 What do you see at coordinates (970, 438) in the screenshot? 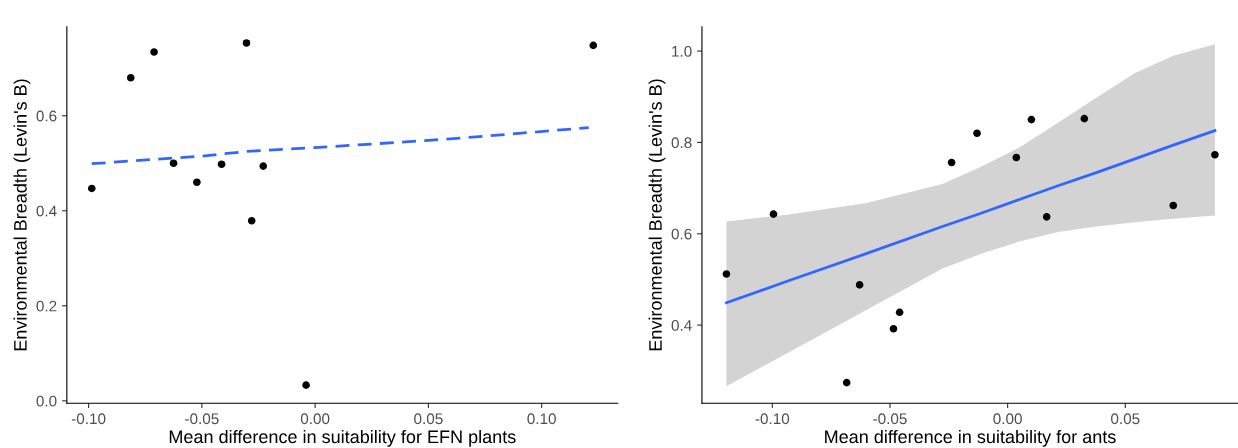
I see `x-axis-title: Mean difference in suitability for ants` at bounding box center [970, 438].